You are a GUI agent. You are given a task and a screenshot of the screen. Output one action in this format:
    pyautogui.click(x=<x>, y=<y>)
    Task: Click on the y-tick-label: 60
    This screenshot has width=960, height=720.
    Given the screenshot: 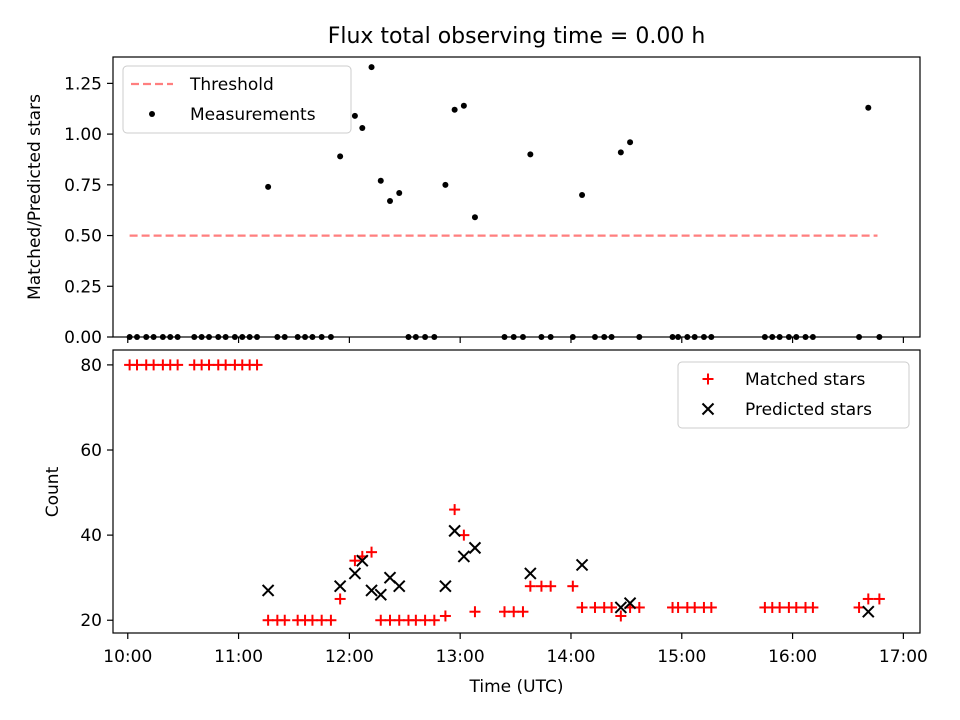 What is the action you would take?
    pyautogui.click(x=91, y=451)
    